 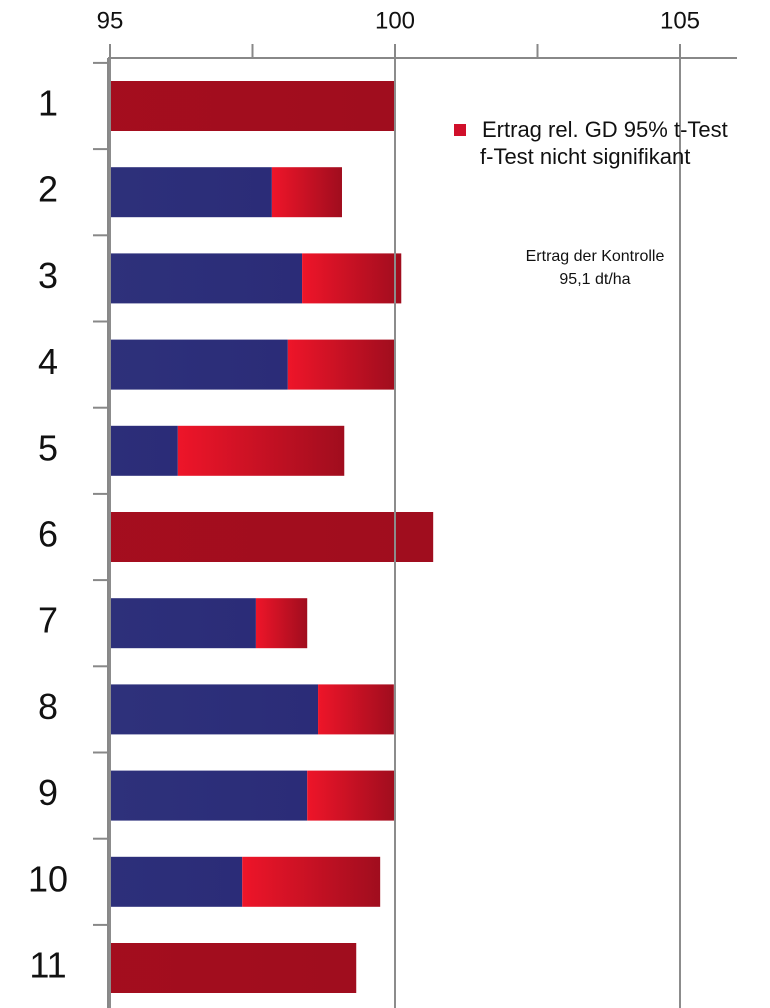 What do you see at coordinates (395, 20) in the screenshot?
I see `x-tick-label: 100` at bounding box center [395, 20].